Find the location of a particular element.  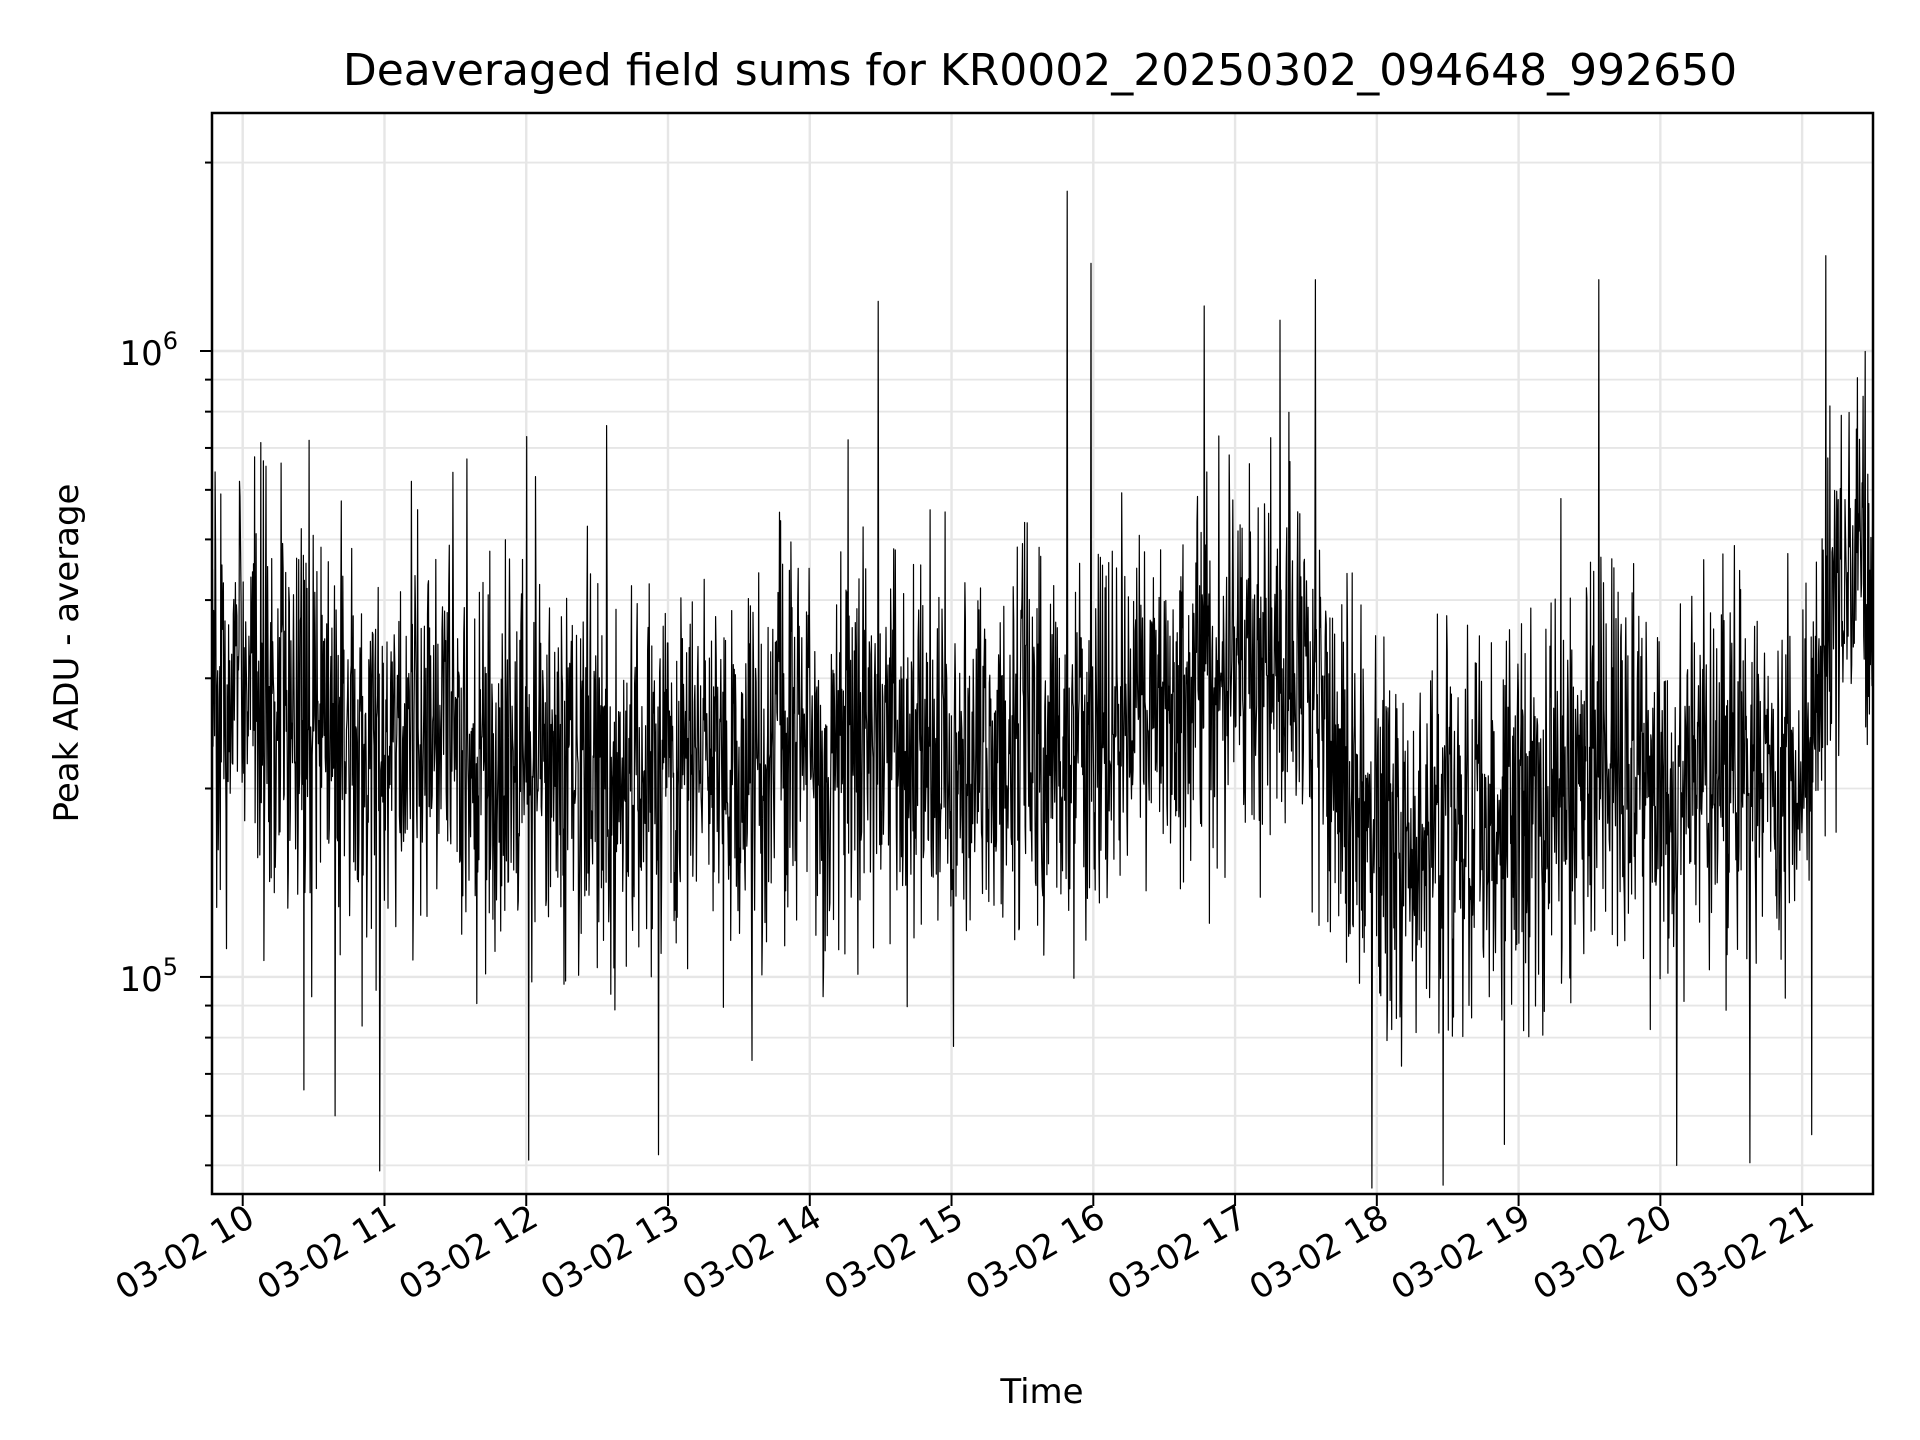

x-tick-label: 03-02 17 is located at coordinates (1177, 1252).